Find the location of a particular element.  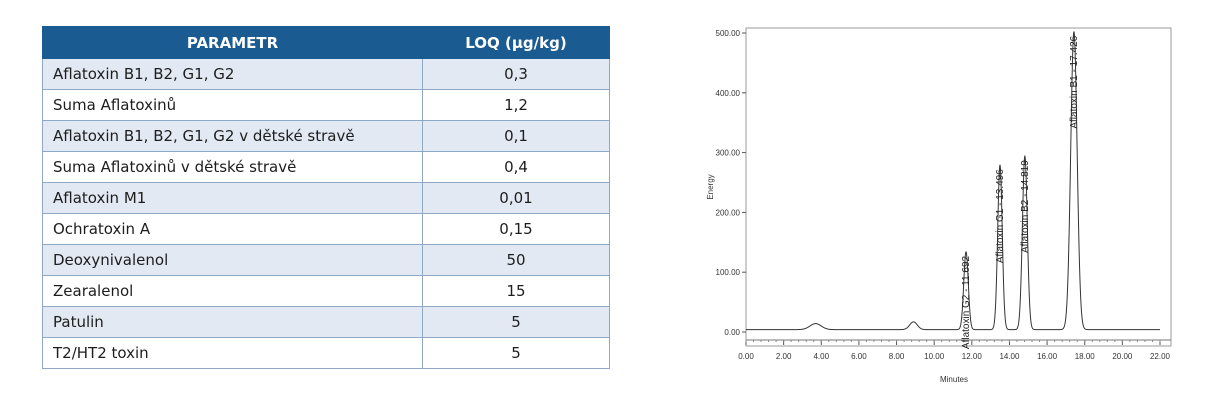

x-tick-label: 4.00 is located at coordinates (821, 356).